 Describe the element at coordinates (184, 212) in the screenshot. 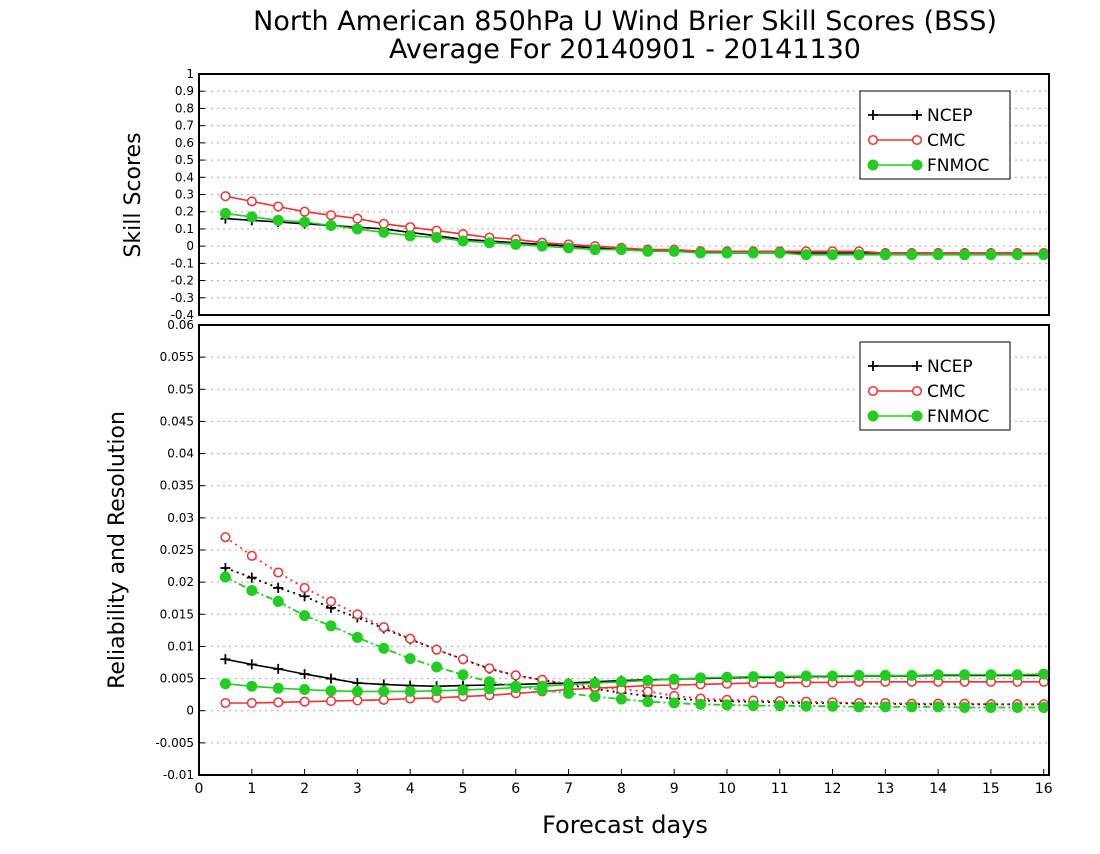

I see `top-y-tick-label: 0.2` at that location.